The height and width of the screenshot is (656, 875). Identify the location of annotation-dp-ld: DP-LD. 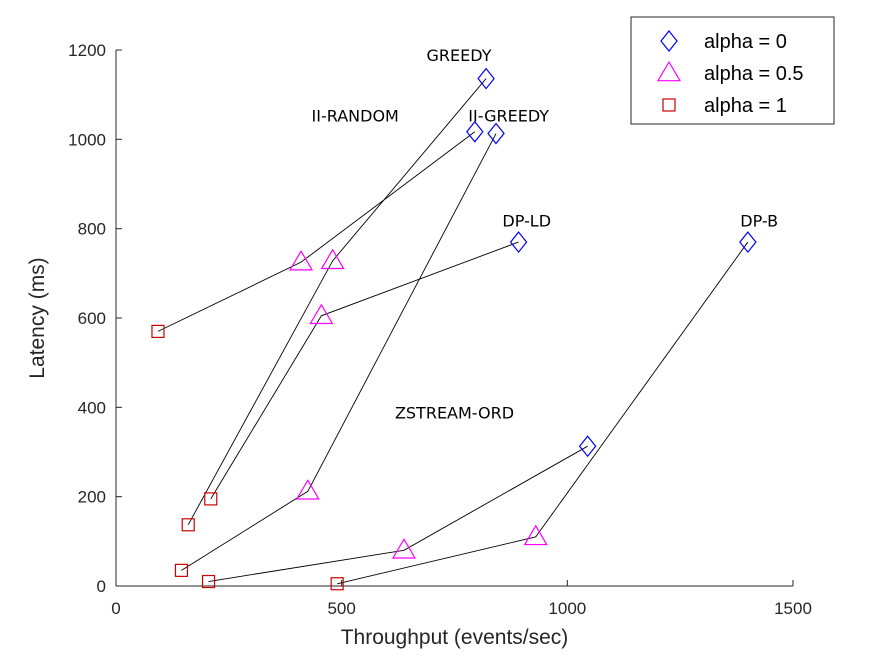
(526, 220).